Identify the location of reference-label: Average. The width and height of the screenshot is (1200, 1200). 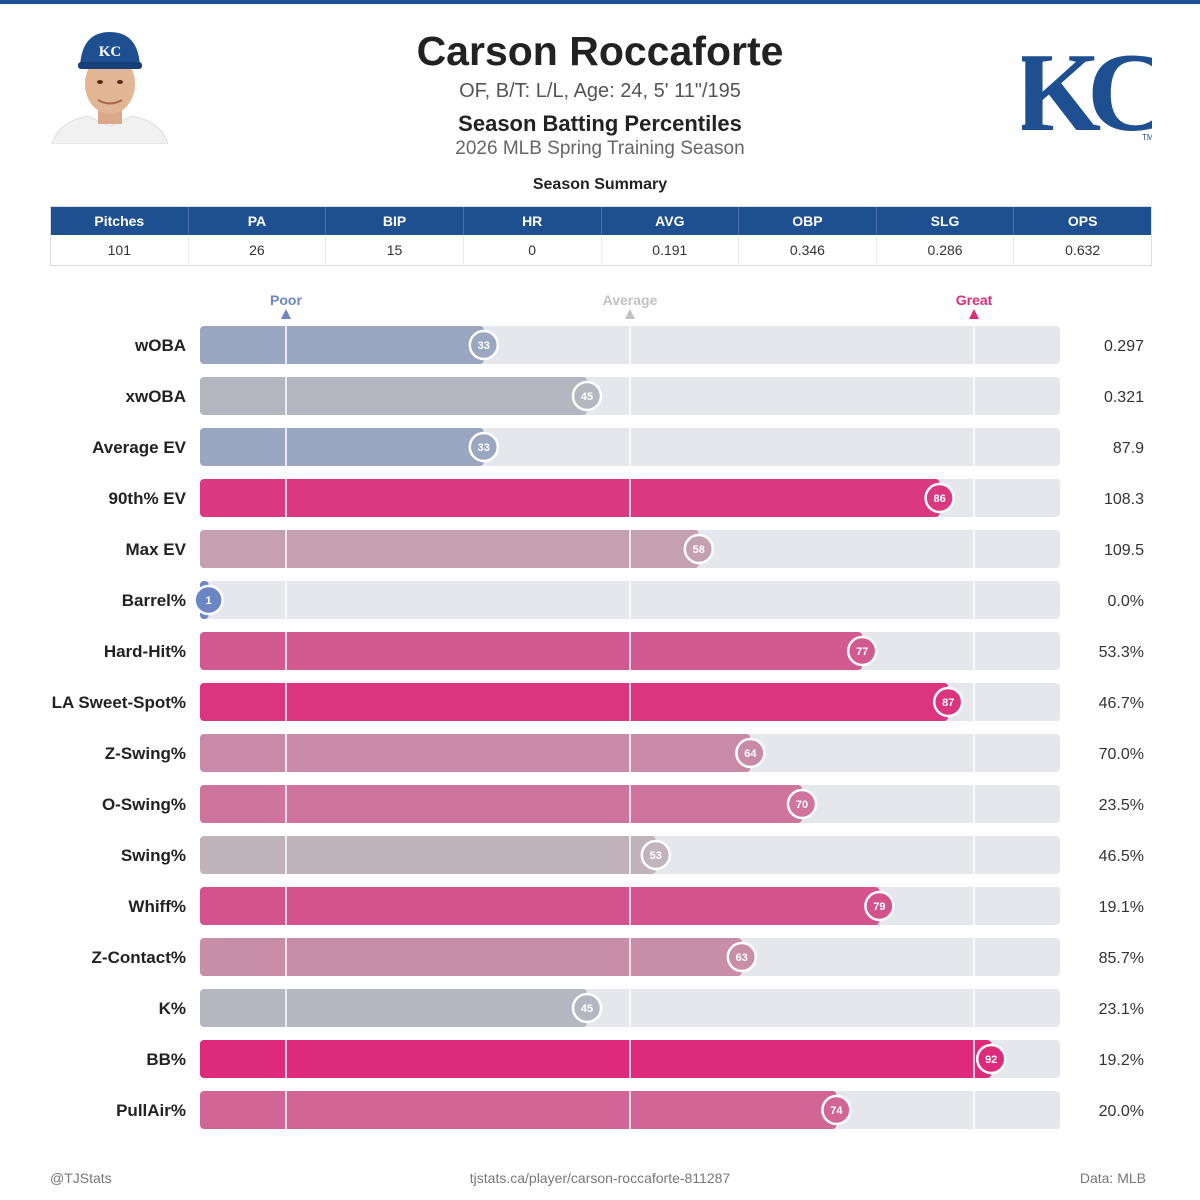
(630, 300).